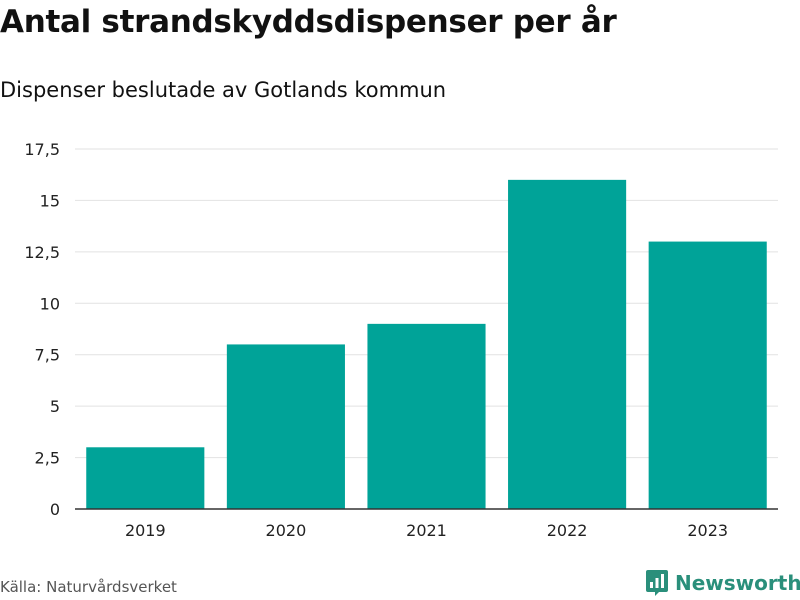 The image size is (800, 600). What do you see at coordinates (308, 22) in the screenshot?
I see `chart-title: Antal strandskyddsdispenser per år` at bounding box center [308, 22].